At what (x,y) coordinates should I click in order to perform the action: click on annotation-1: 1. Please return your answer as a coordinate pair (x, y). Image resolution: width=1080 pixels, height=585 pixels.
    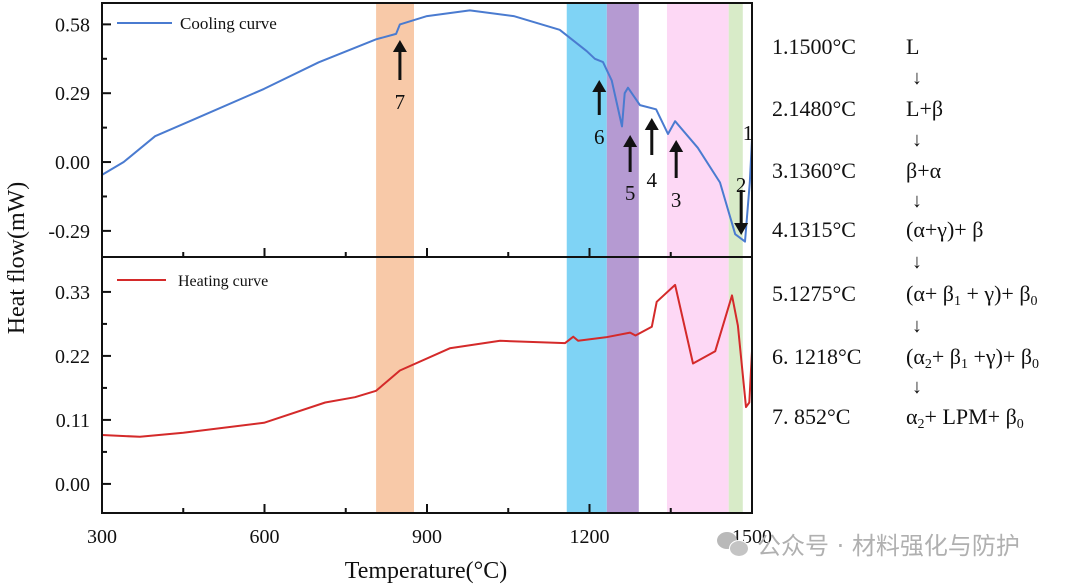
    Looking at the image, I should click on (748, 133).